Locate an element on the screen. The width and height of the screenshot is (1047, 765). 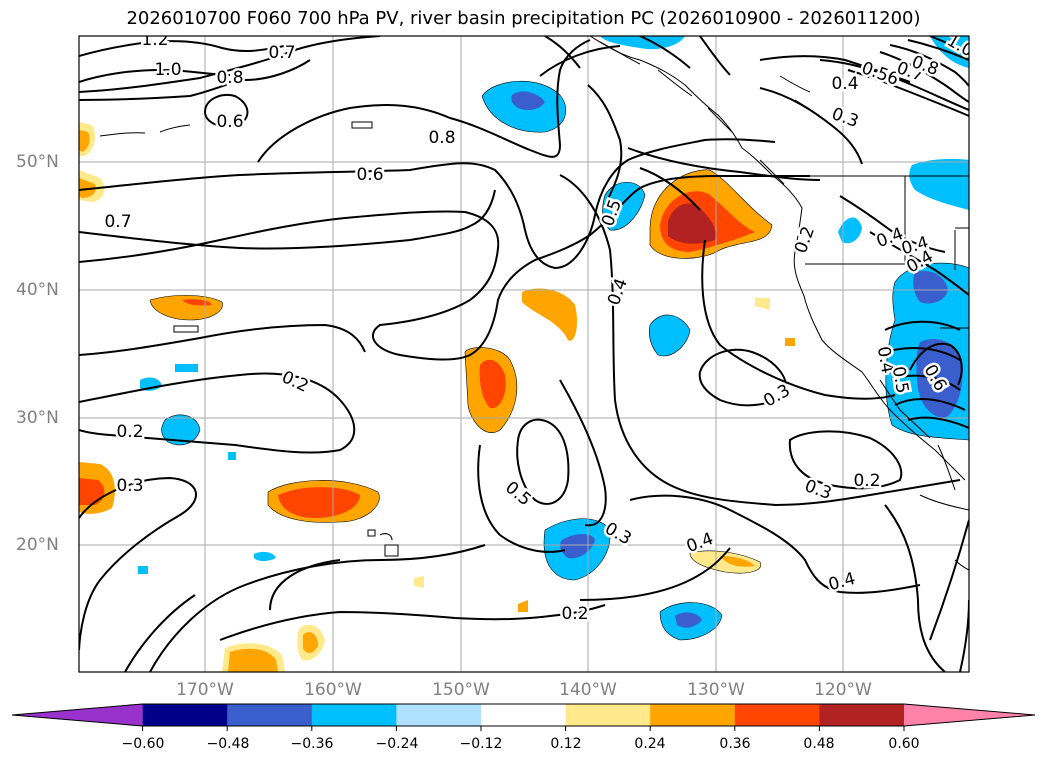
contour-label-halo: 0.3 is located at coordinates (129, 486).